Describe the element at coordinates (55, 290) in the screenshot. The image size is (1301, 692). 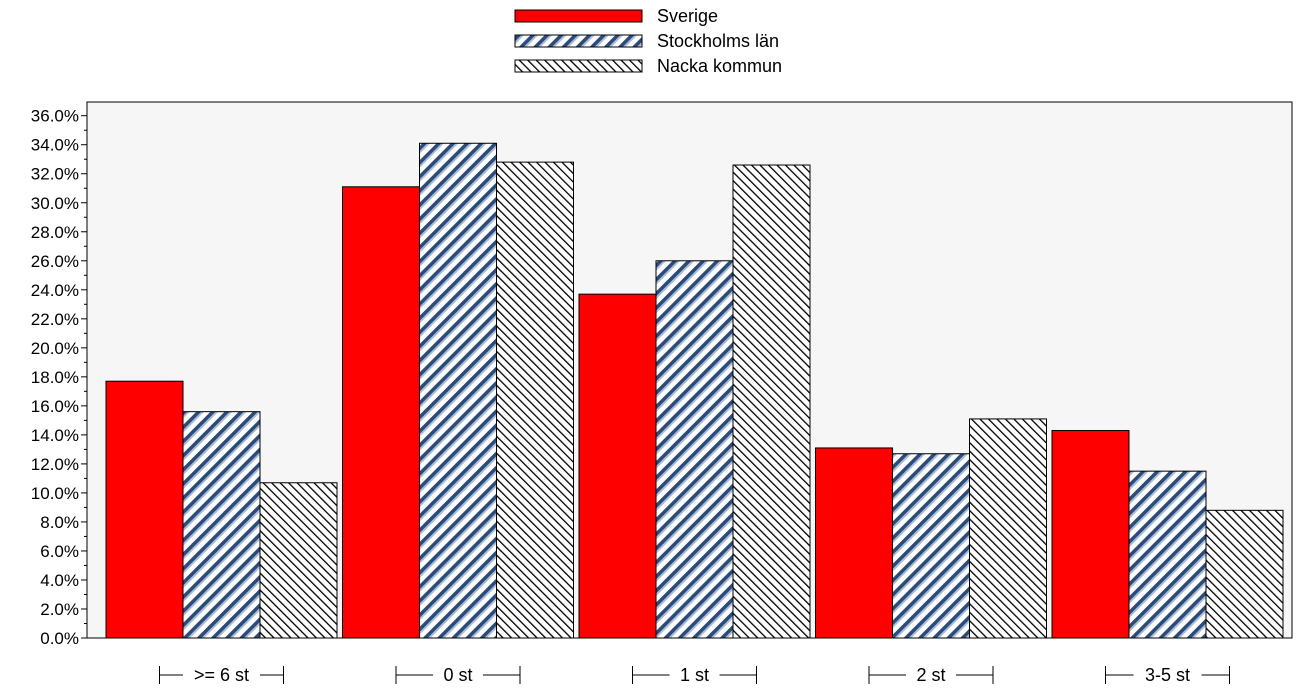
I see `y-tick-label-12: 24.0%` at that location.